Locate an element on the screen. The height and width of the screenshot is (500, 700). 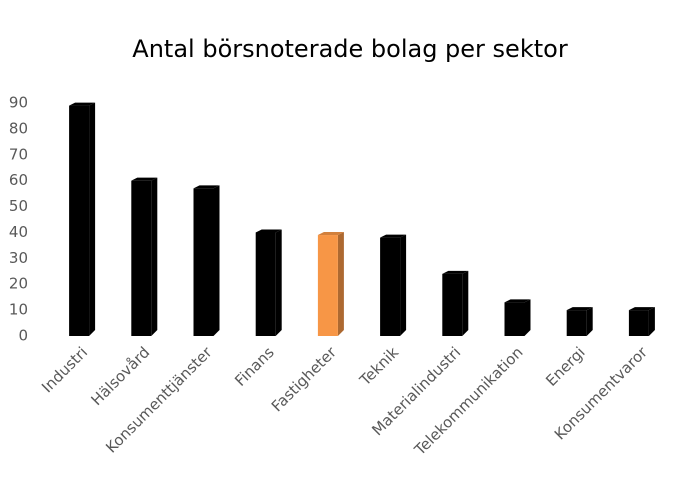
x-tick-label: Industri is located at coordinates (64, 369).